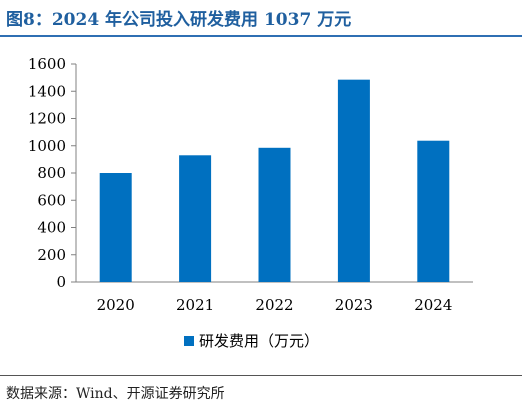 The image size is (522, 408). I want to click on bar-2024, so click(433, 211).